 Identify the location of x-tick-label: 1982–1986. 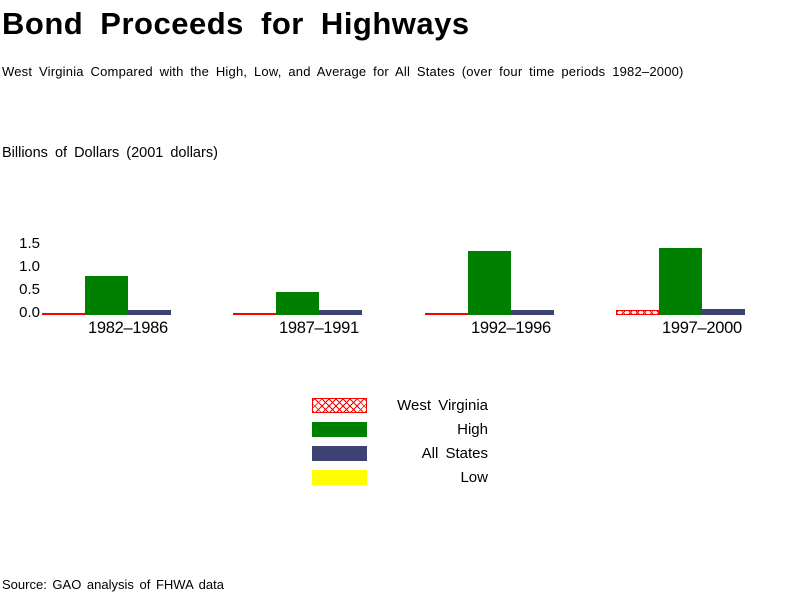
(128, 328).